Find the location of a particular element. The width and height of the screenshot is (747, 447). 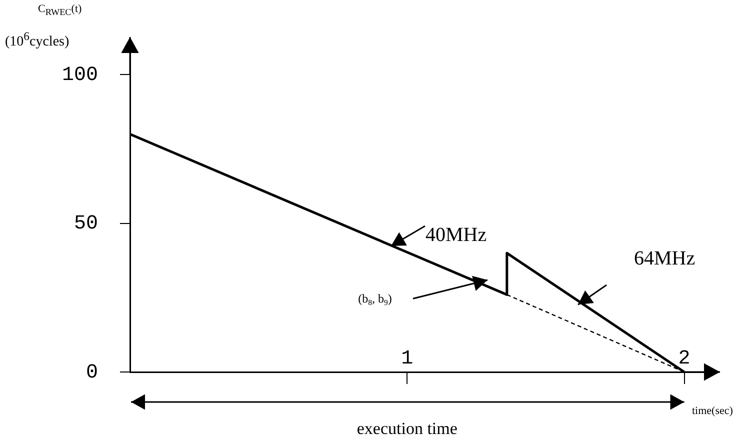

annotation: 64MHz is located at coordinates (665, 258).